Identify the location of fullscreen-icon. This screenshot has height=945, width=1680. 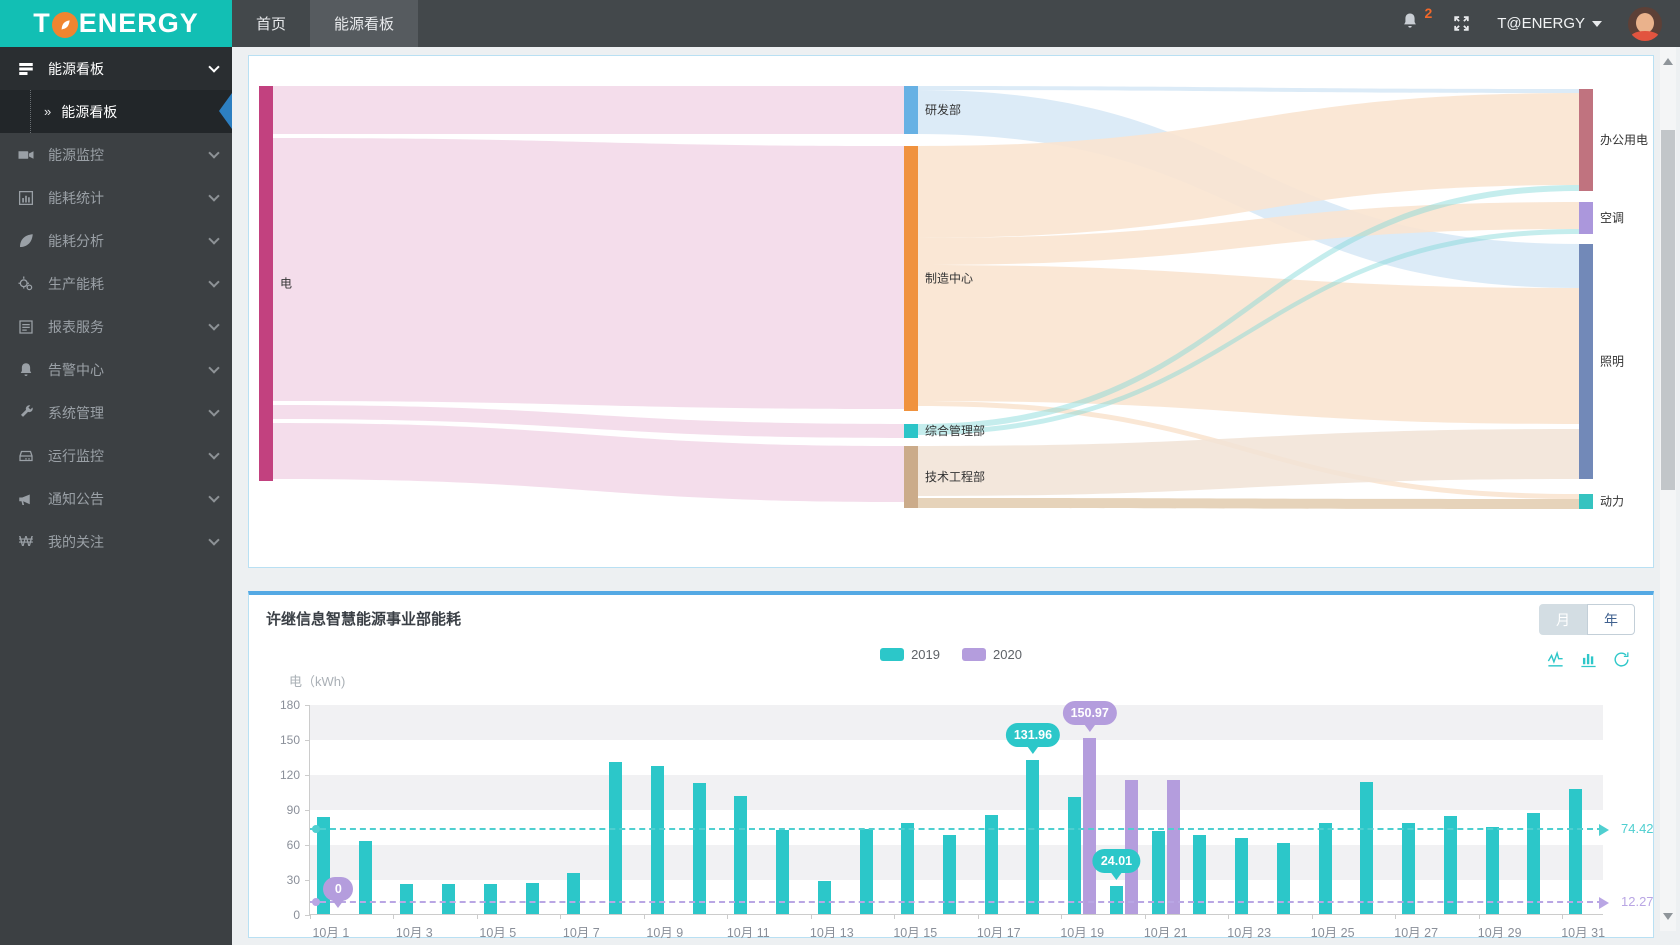
(1461, 23).